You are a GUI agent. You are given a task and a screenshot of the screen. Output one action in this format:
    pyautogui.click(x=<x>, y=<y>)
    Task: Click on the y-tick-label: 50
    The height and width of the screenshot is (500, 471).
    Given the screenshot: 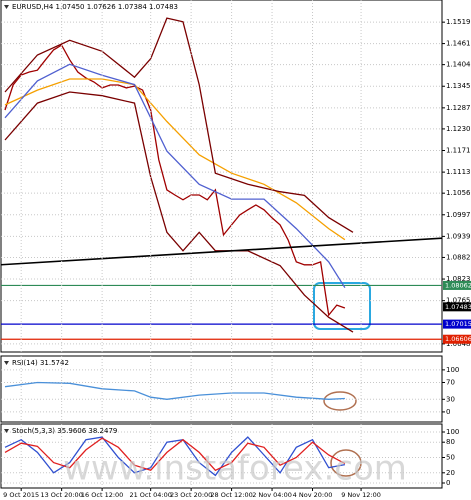 What is the action you would take?
    pyautogui.click(x=450, y=458)
    